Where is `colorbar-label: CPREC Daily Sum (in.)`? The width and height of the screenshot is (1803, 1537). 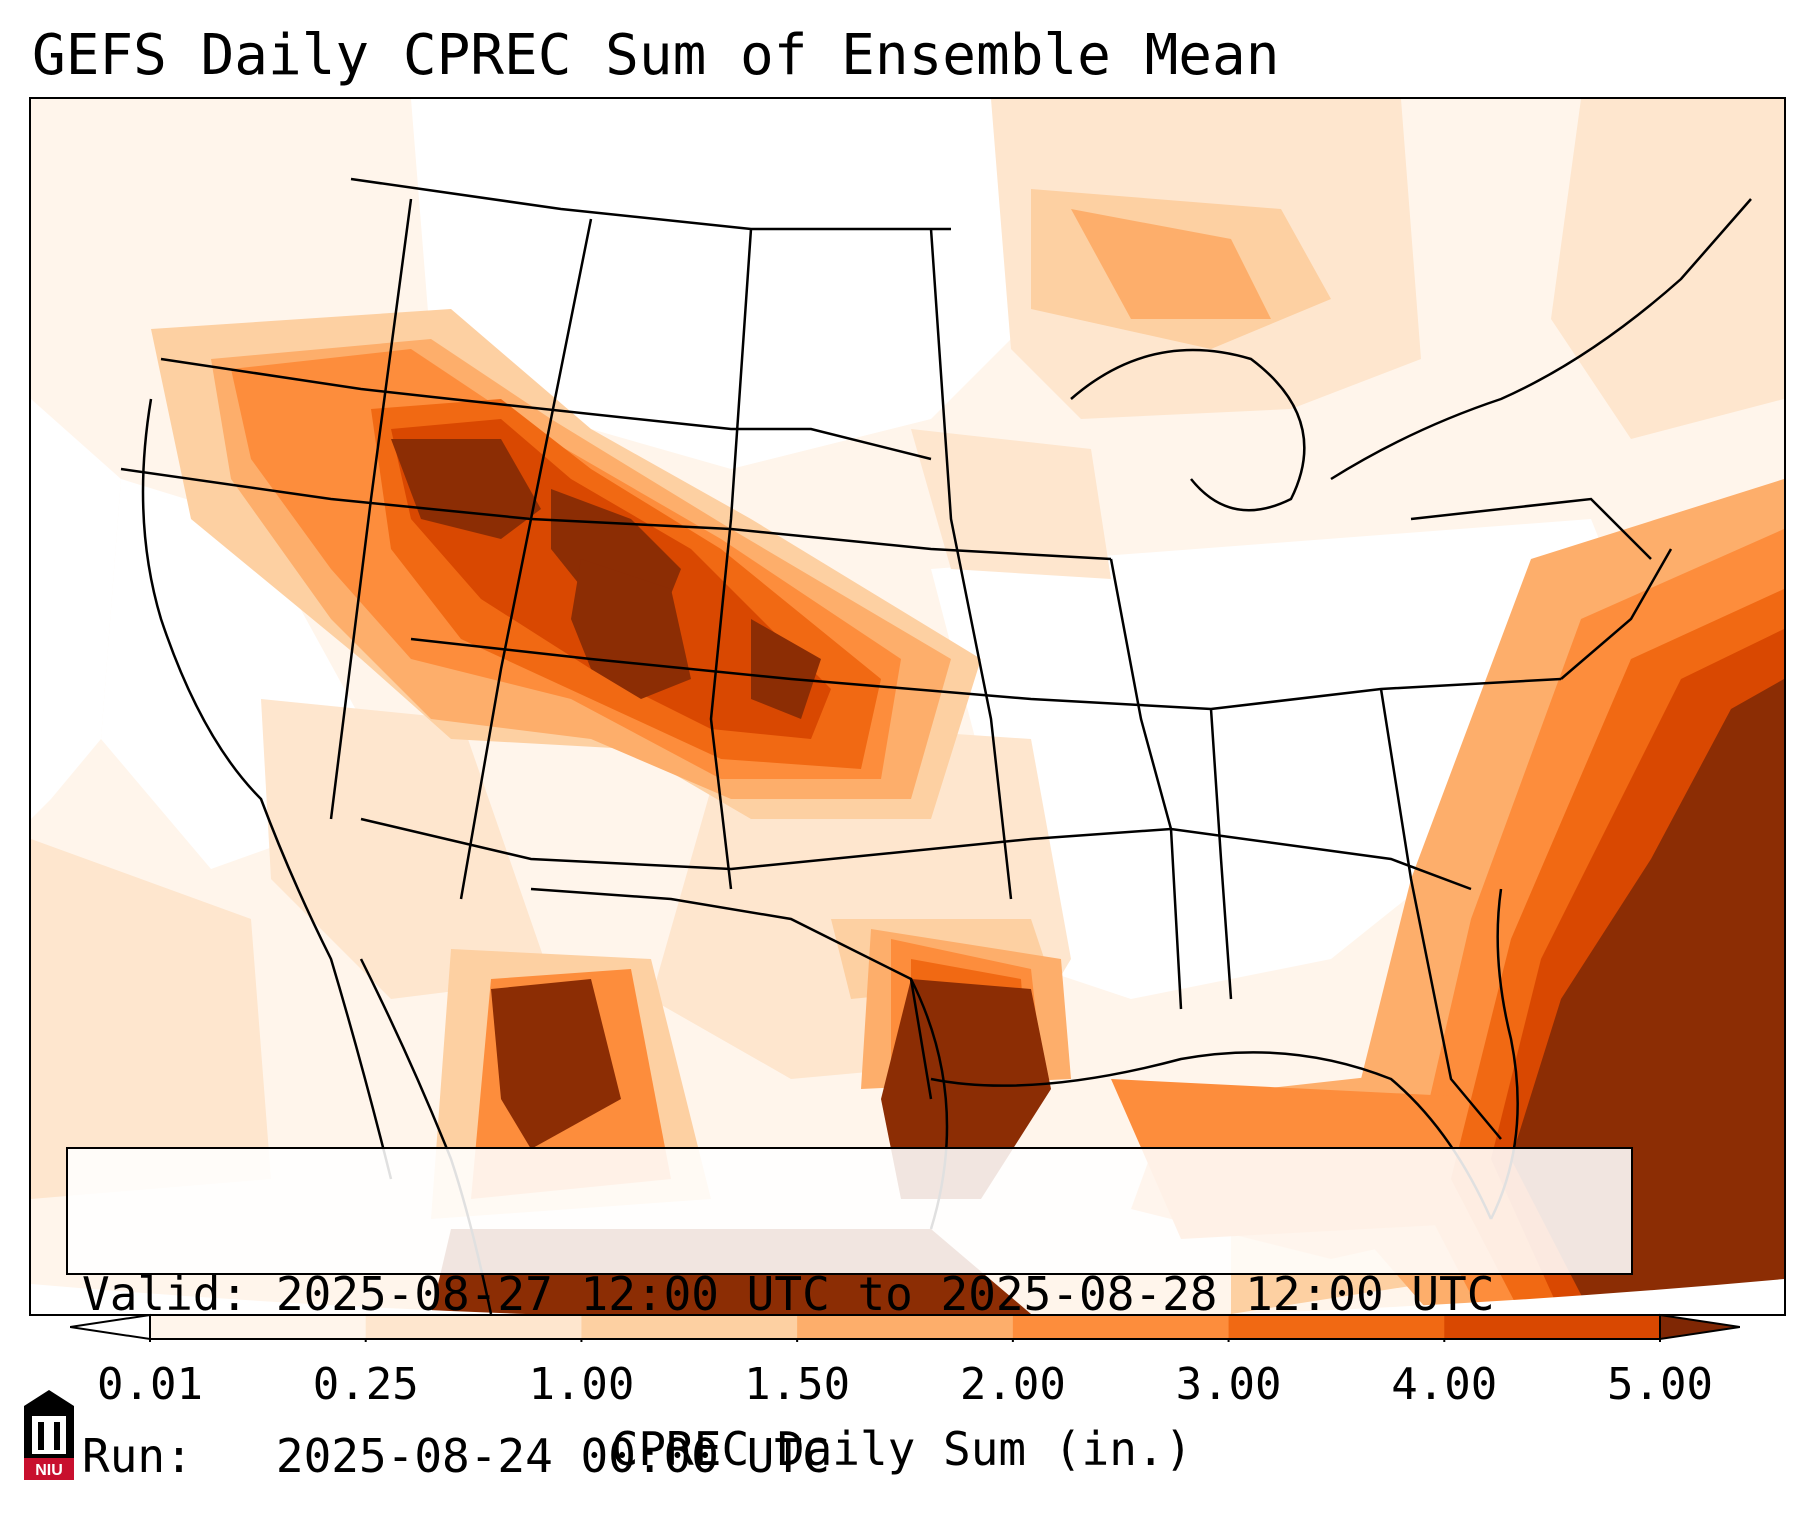
colorbar-label: CPREC Daily Sum (in.) is located at coordinates (901, 1449).